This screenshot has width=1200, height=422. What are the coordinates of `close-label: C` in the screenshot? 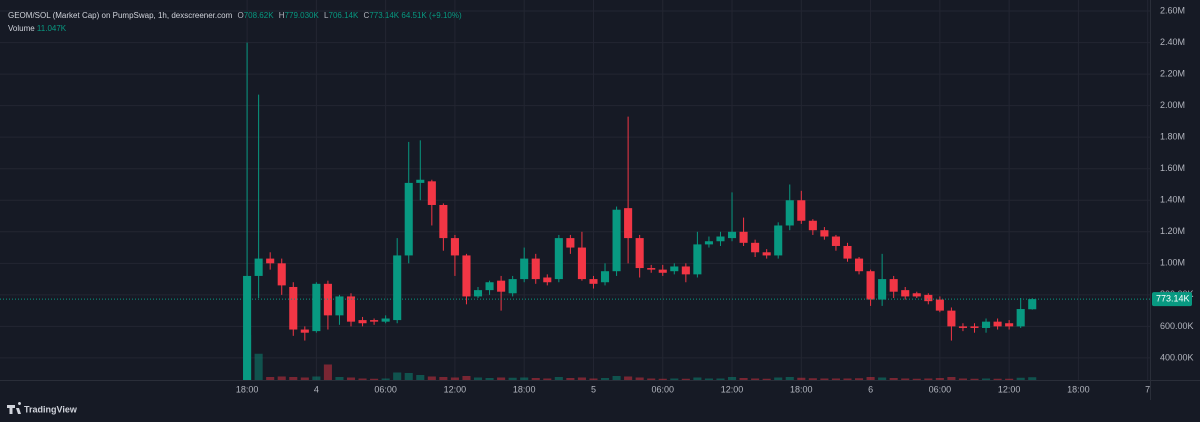 It's located at (366, 15).